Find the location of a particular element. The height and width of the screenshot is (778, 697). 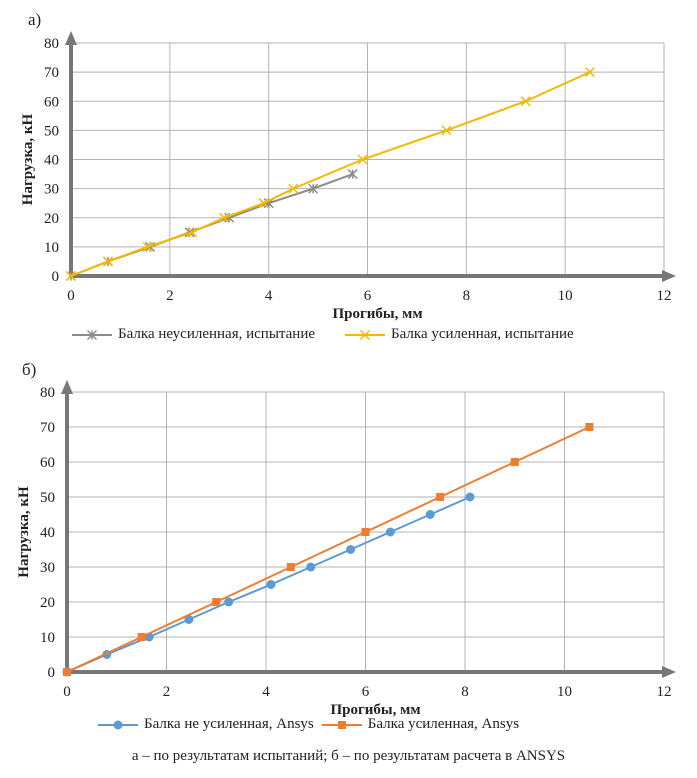

legend-label-b-0: Балка не усиленная, Ansys is located at coordinates (229, 724).